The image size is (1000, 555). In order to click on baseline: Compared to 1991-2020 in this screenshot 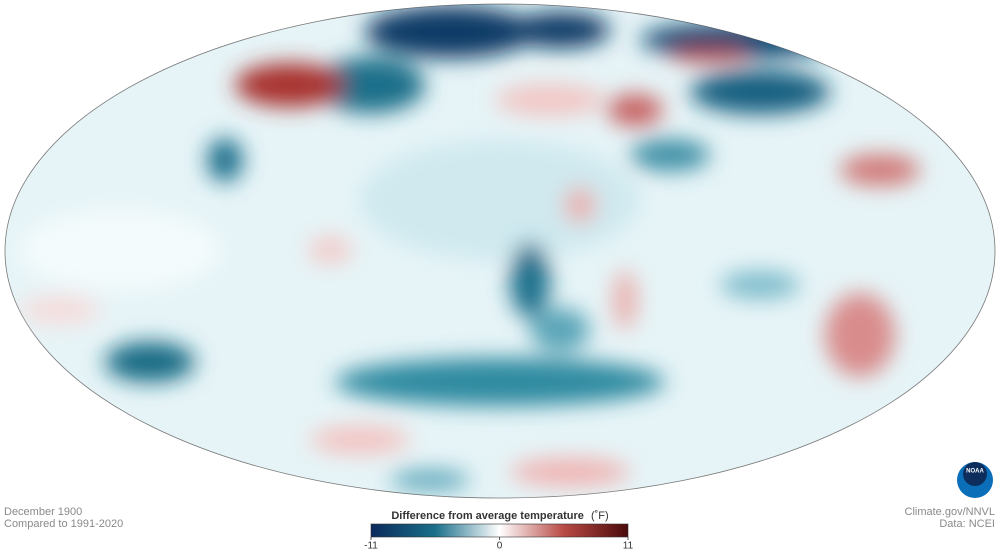, I will do `click(63, 524)`.